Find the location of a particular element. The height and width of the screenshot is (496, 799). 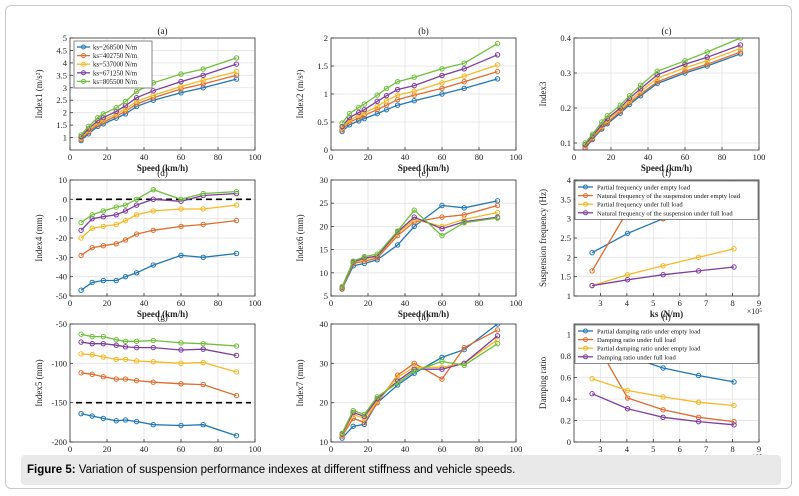

x-tick-label: 5 is located at coordinates (653, 449).